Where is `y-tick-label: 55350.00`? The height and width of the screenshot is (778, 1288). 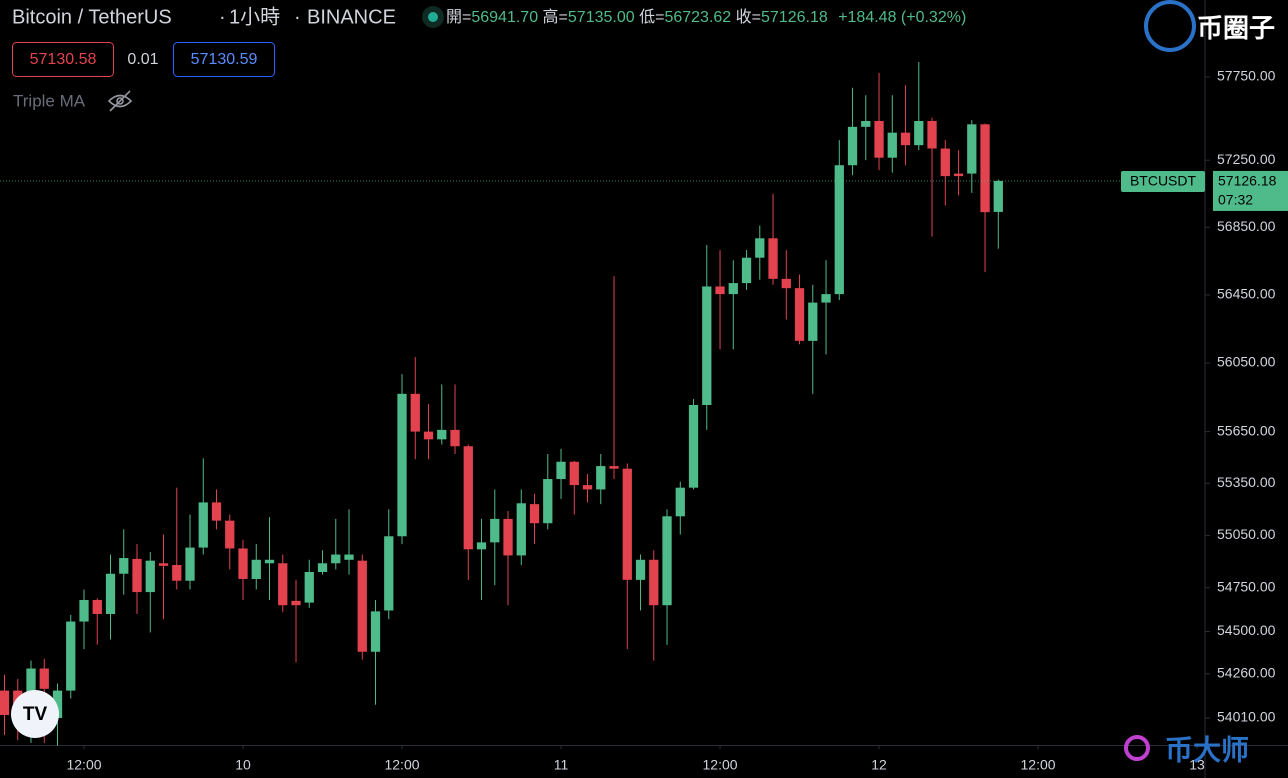 y-tick-label: 55350.00 is located at coordinates (1246, 482).